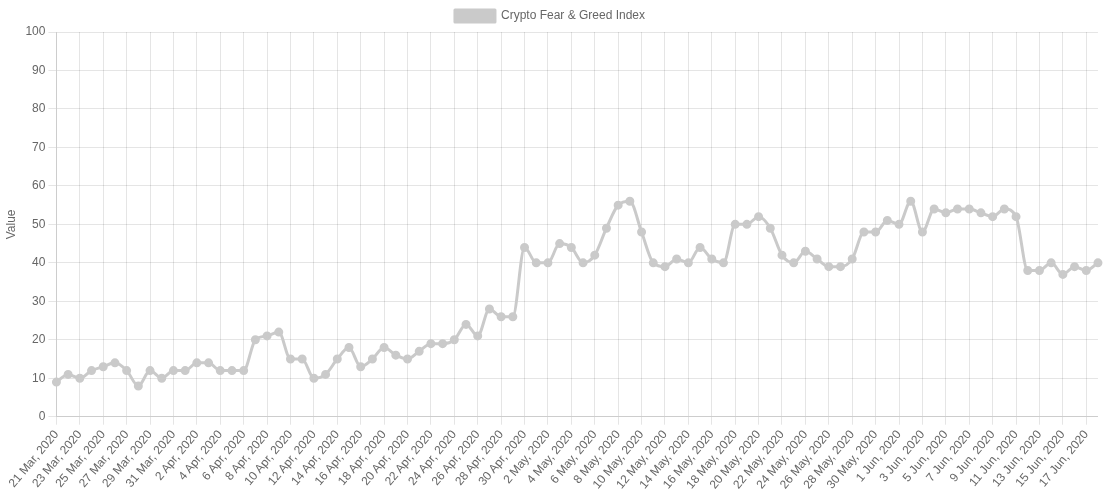 The height and width of the screenshot is (497, 1112). What do you see at coordinates (10, 224) in the screenshot?
I see `y-axis-title: Value` at bounding box center [10, 224].